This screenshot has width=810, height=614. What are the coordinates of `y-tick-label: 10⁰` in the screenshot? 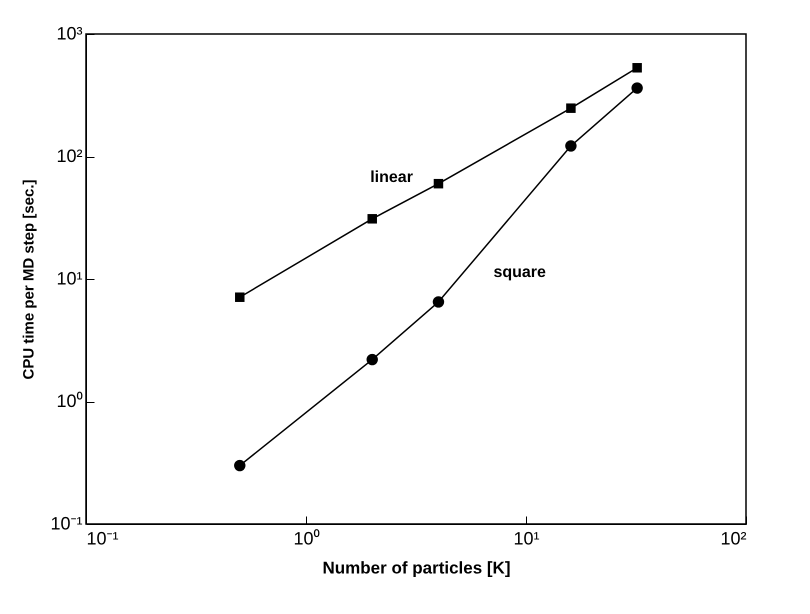 It's located at (69, 401).